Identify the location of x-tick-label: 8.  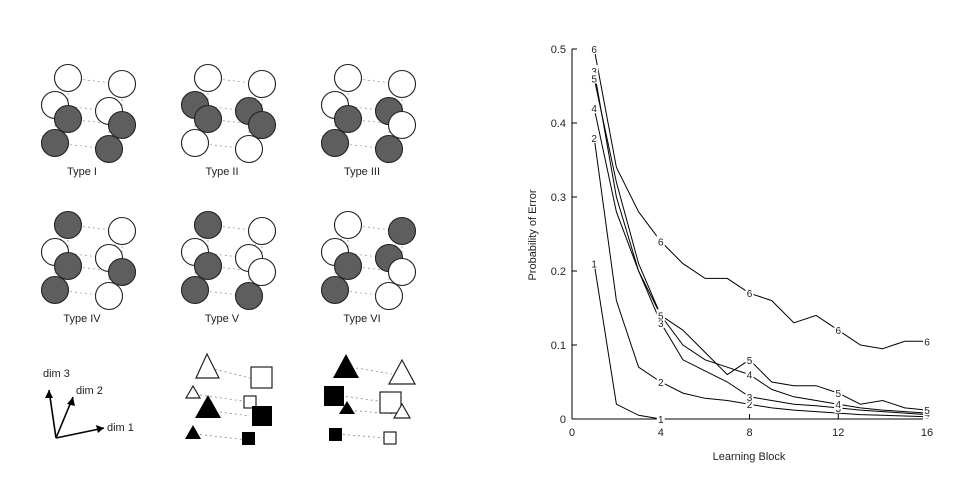
(749, 433).